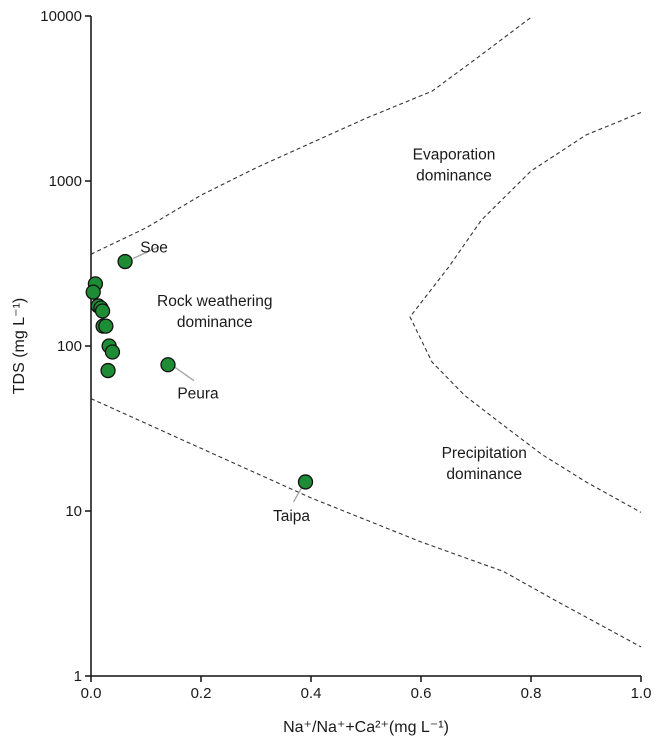  I want to click on y-tick-label: 1, so click(78, 676).